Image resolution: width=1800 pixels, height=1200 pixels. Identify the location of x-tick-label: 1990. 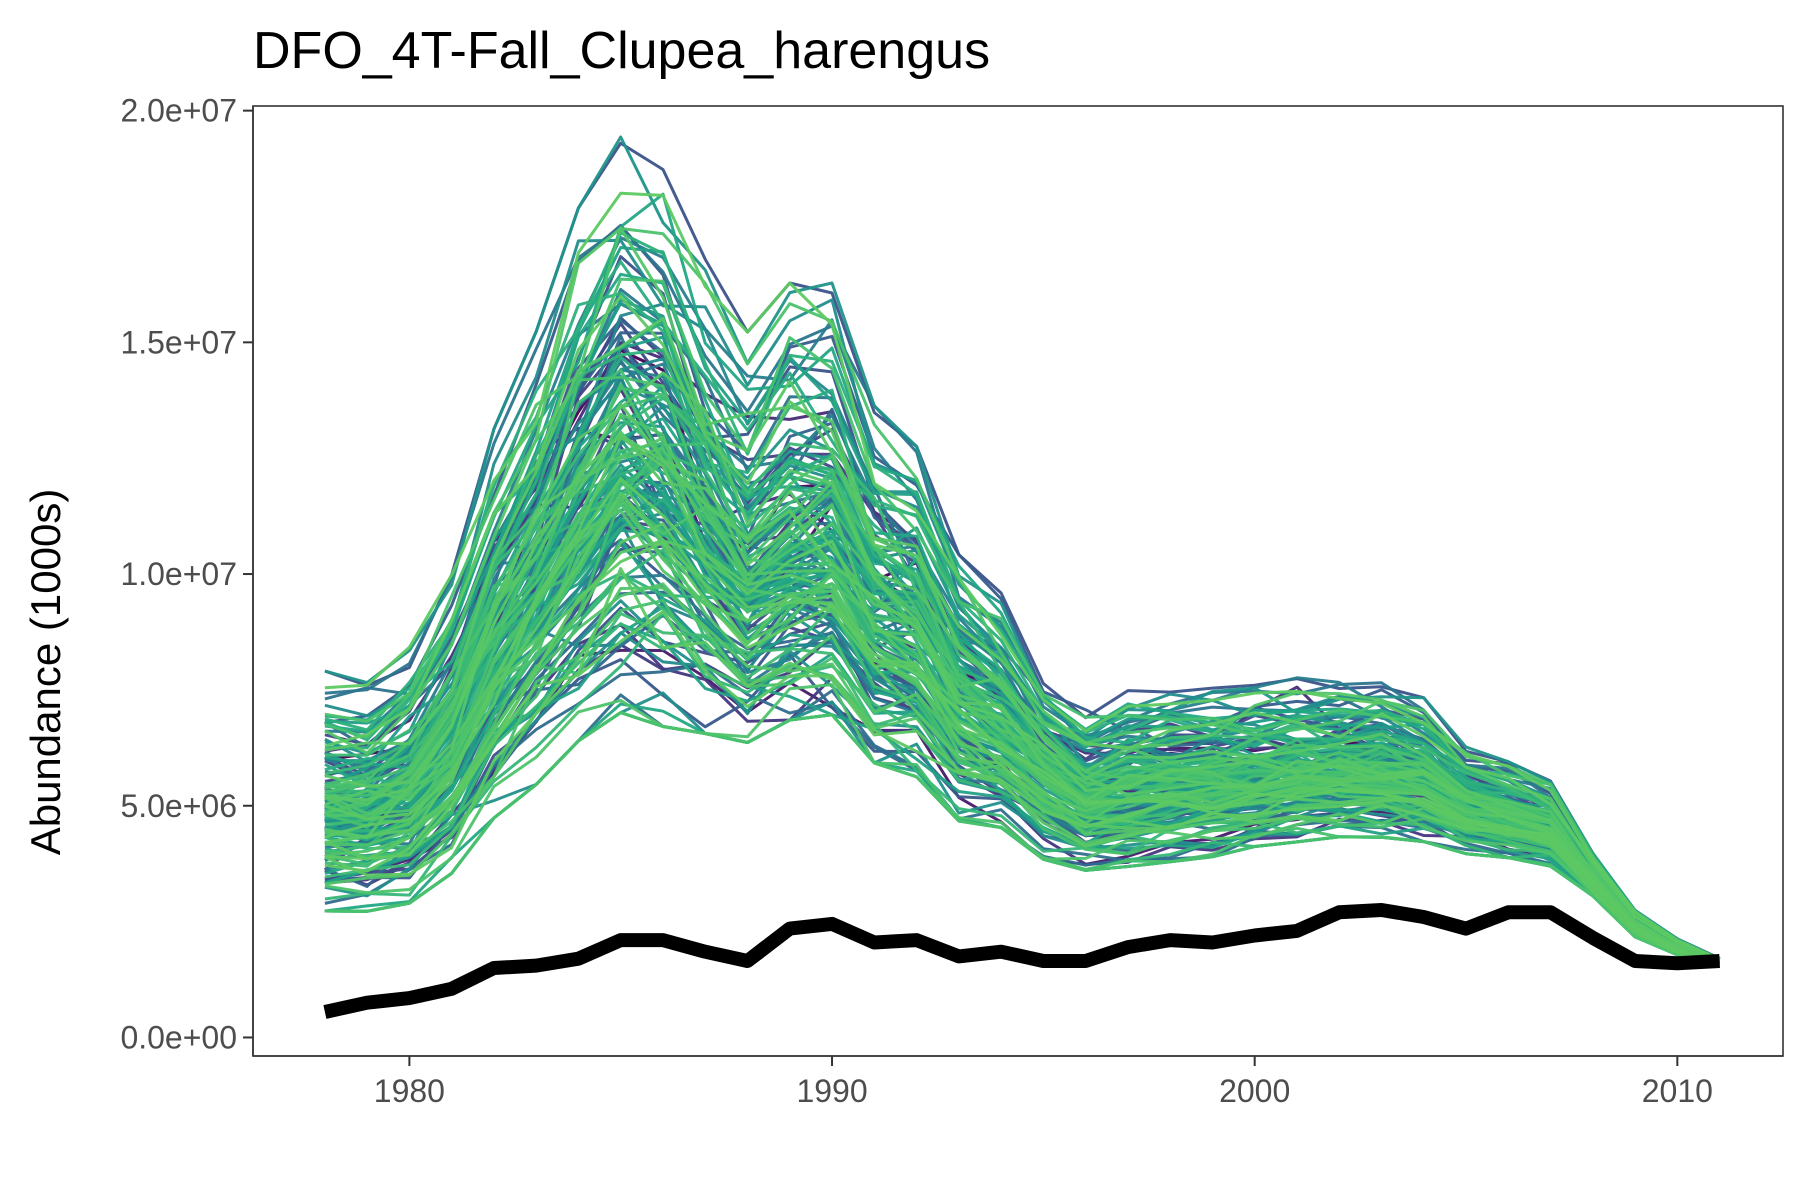
(831, 1091).